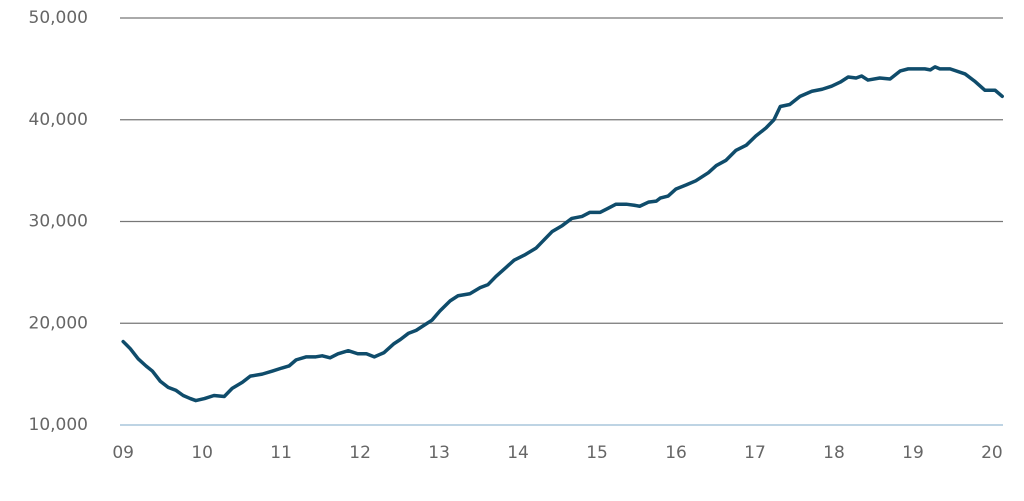 Image resolution: width=1024 pixels, height=501 pixels. I want to click on x-tick-label: 19, so click(913, 453).